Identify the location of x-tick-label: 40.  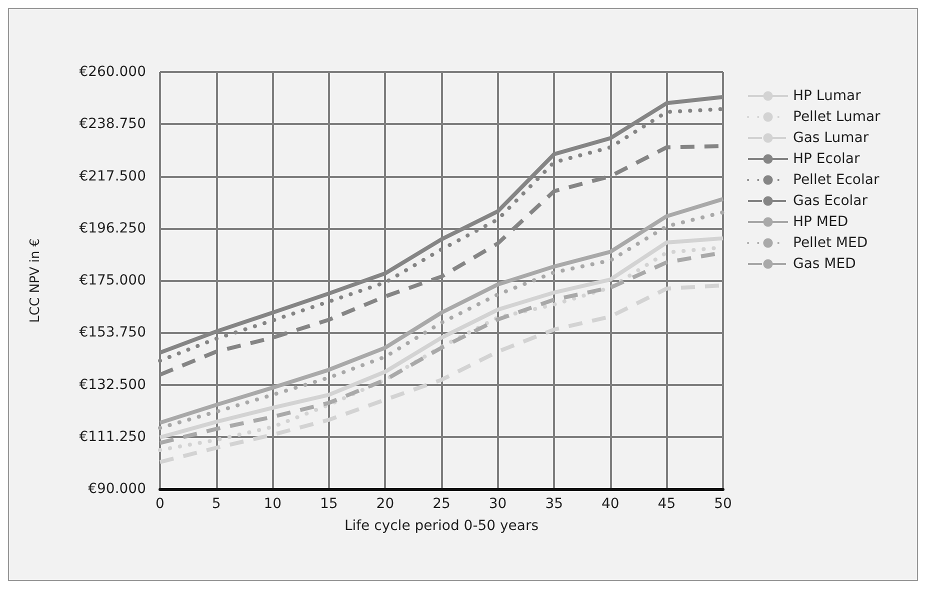
(610, 504).